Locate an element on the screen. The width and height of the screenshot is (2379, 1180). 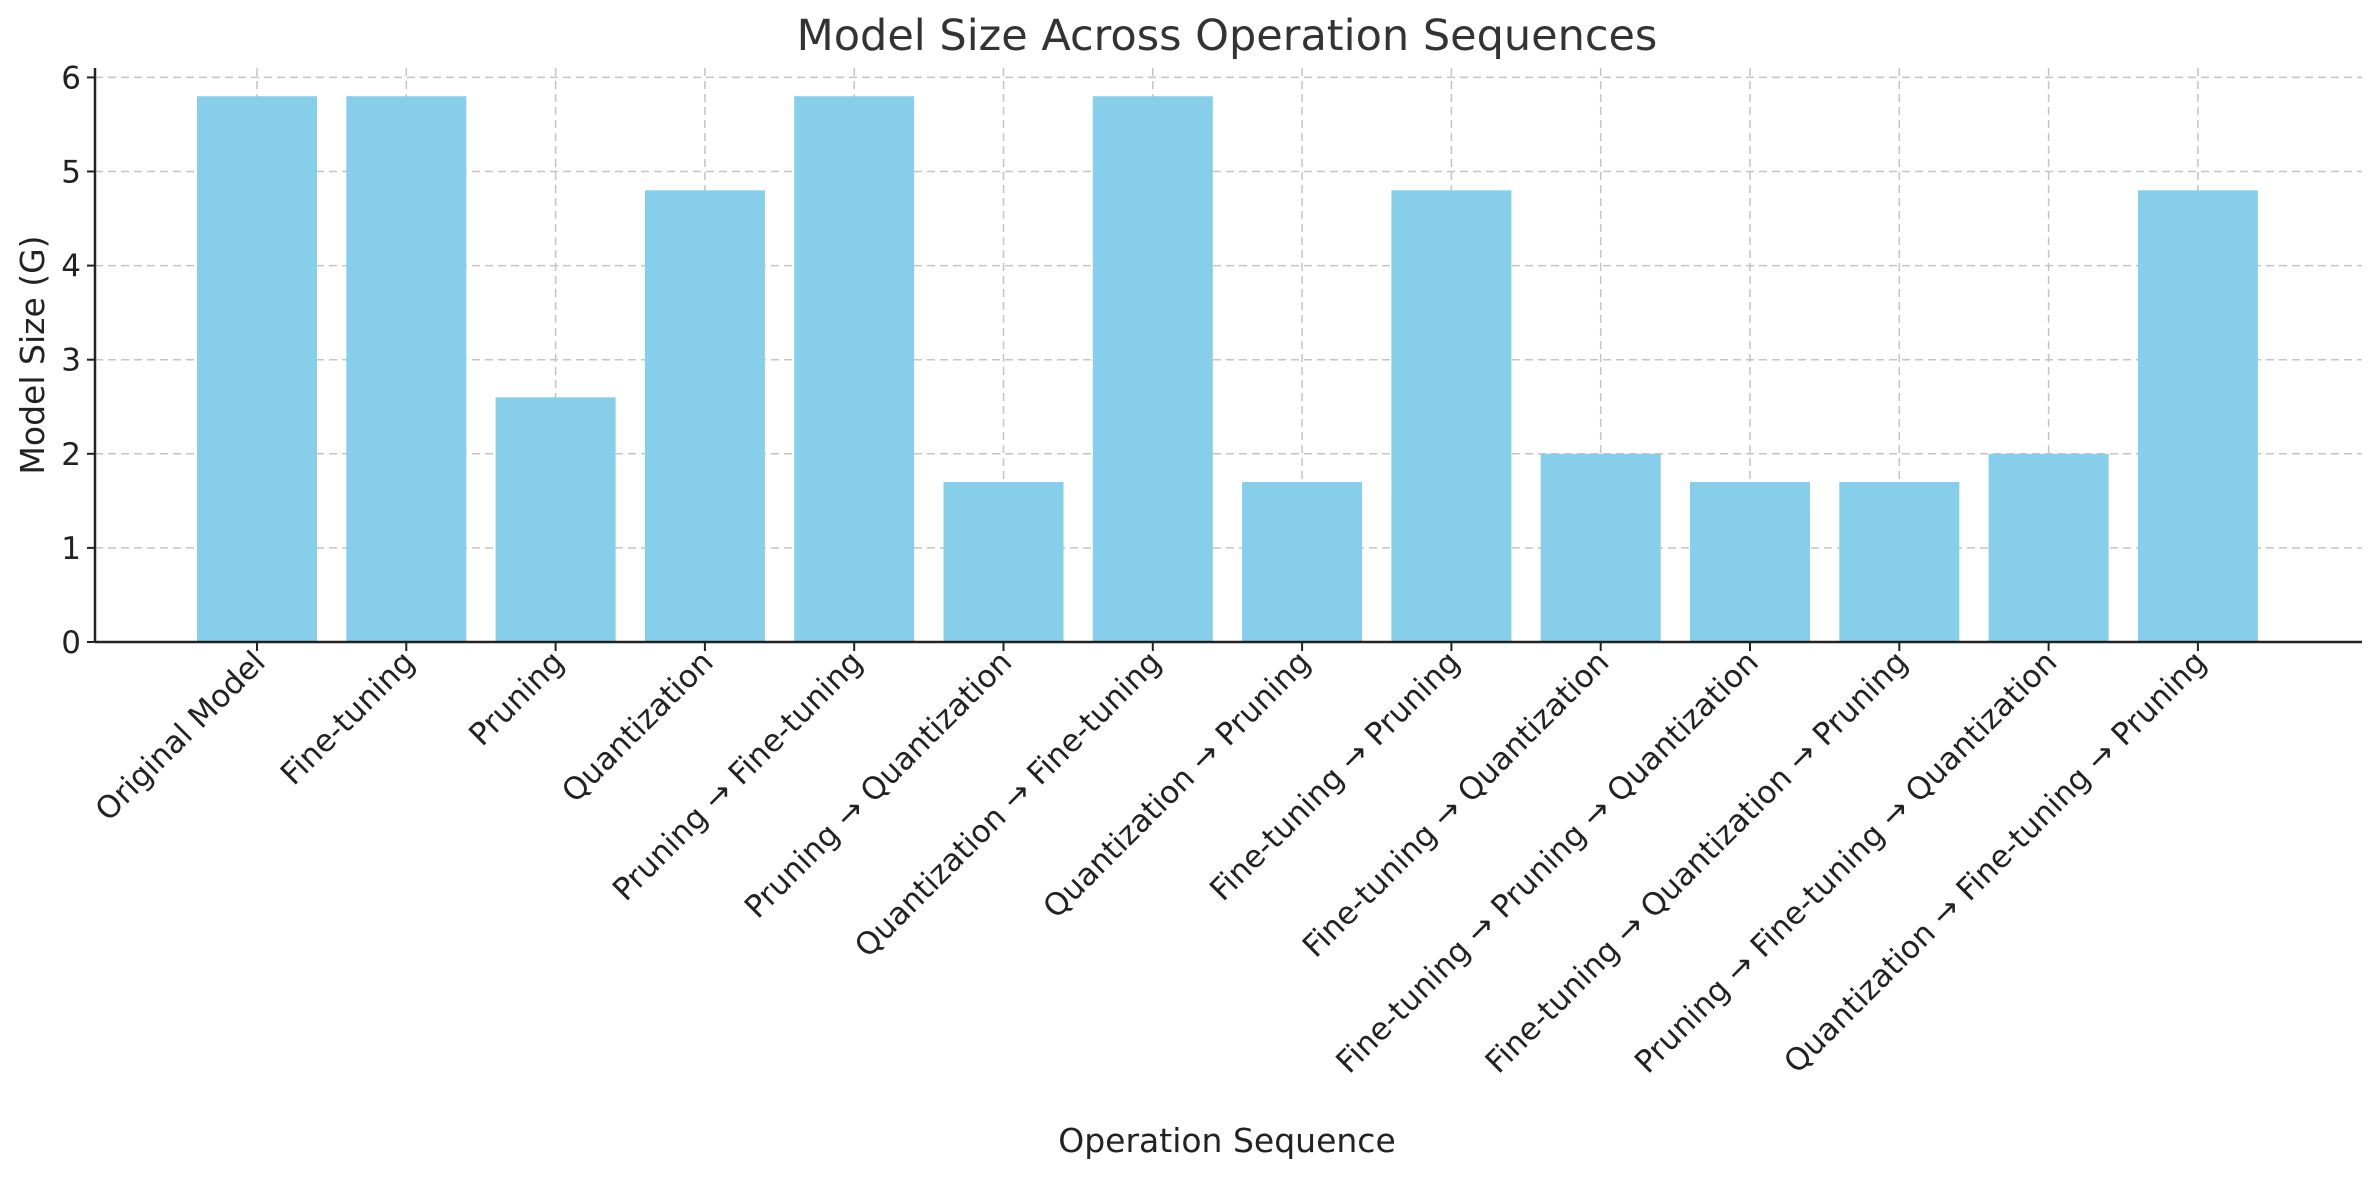
x-tick-label: Fine-tuning is located at coordinates (348, 718).